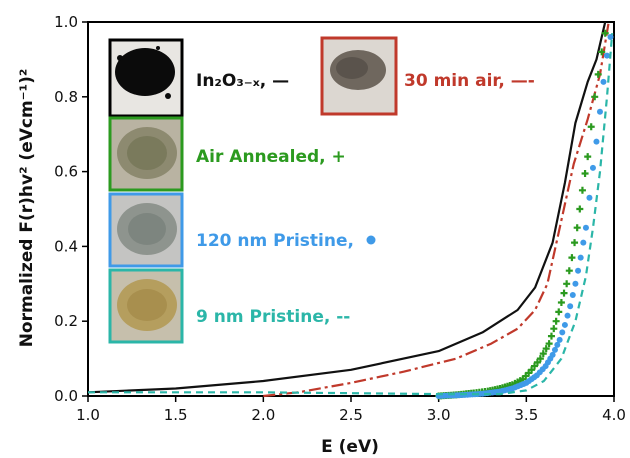 Image resolution: width=630 pixels, height=458 pixels. I want to click on x-tick-label: 1.0, so click(88, 415).